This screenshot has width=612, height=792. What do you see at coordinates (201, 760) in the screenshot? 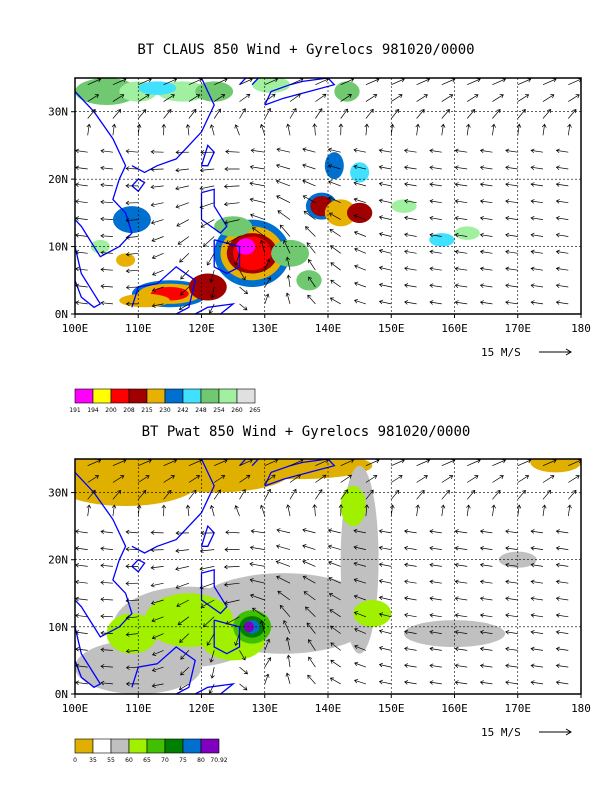
I see `panel2-colorbar-label: 80` at bounding box center [201, 760].